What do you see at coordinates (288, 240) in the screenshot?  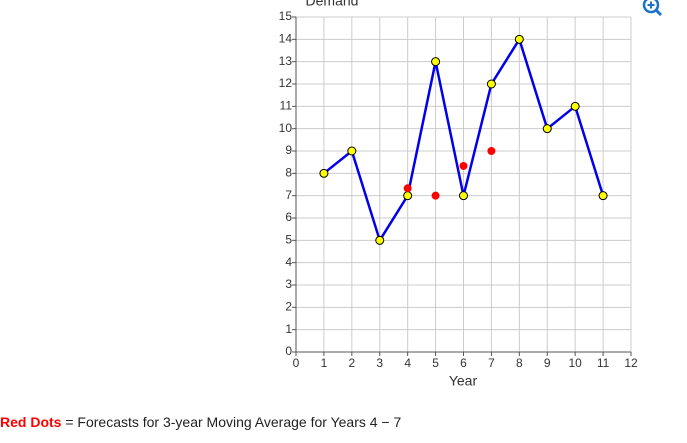 I see `y-tick-label: 5` at bounding box center [288, 240].